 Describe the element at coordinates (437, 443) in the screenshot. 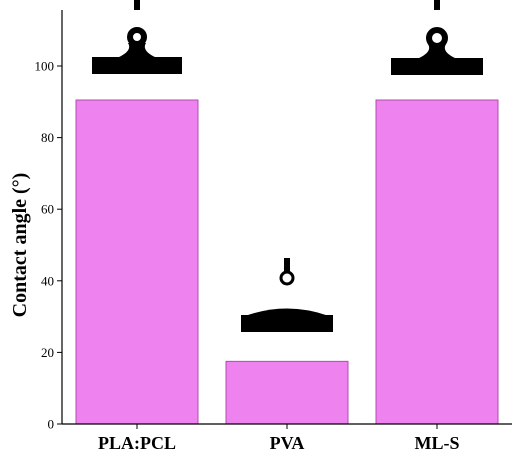

I see `x-tick-label: ML-S` at that location.